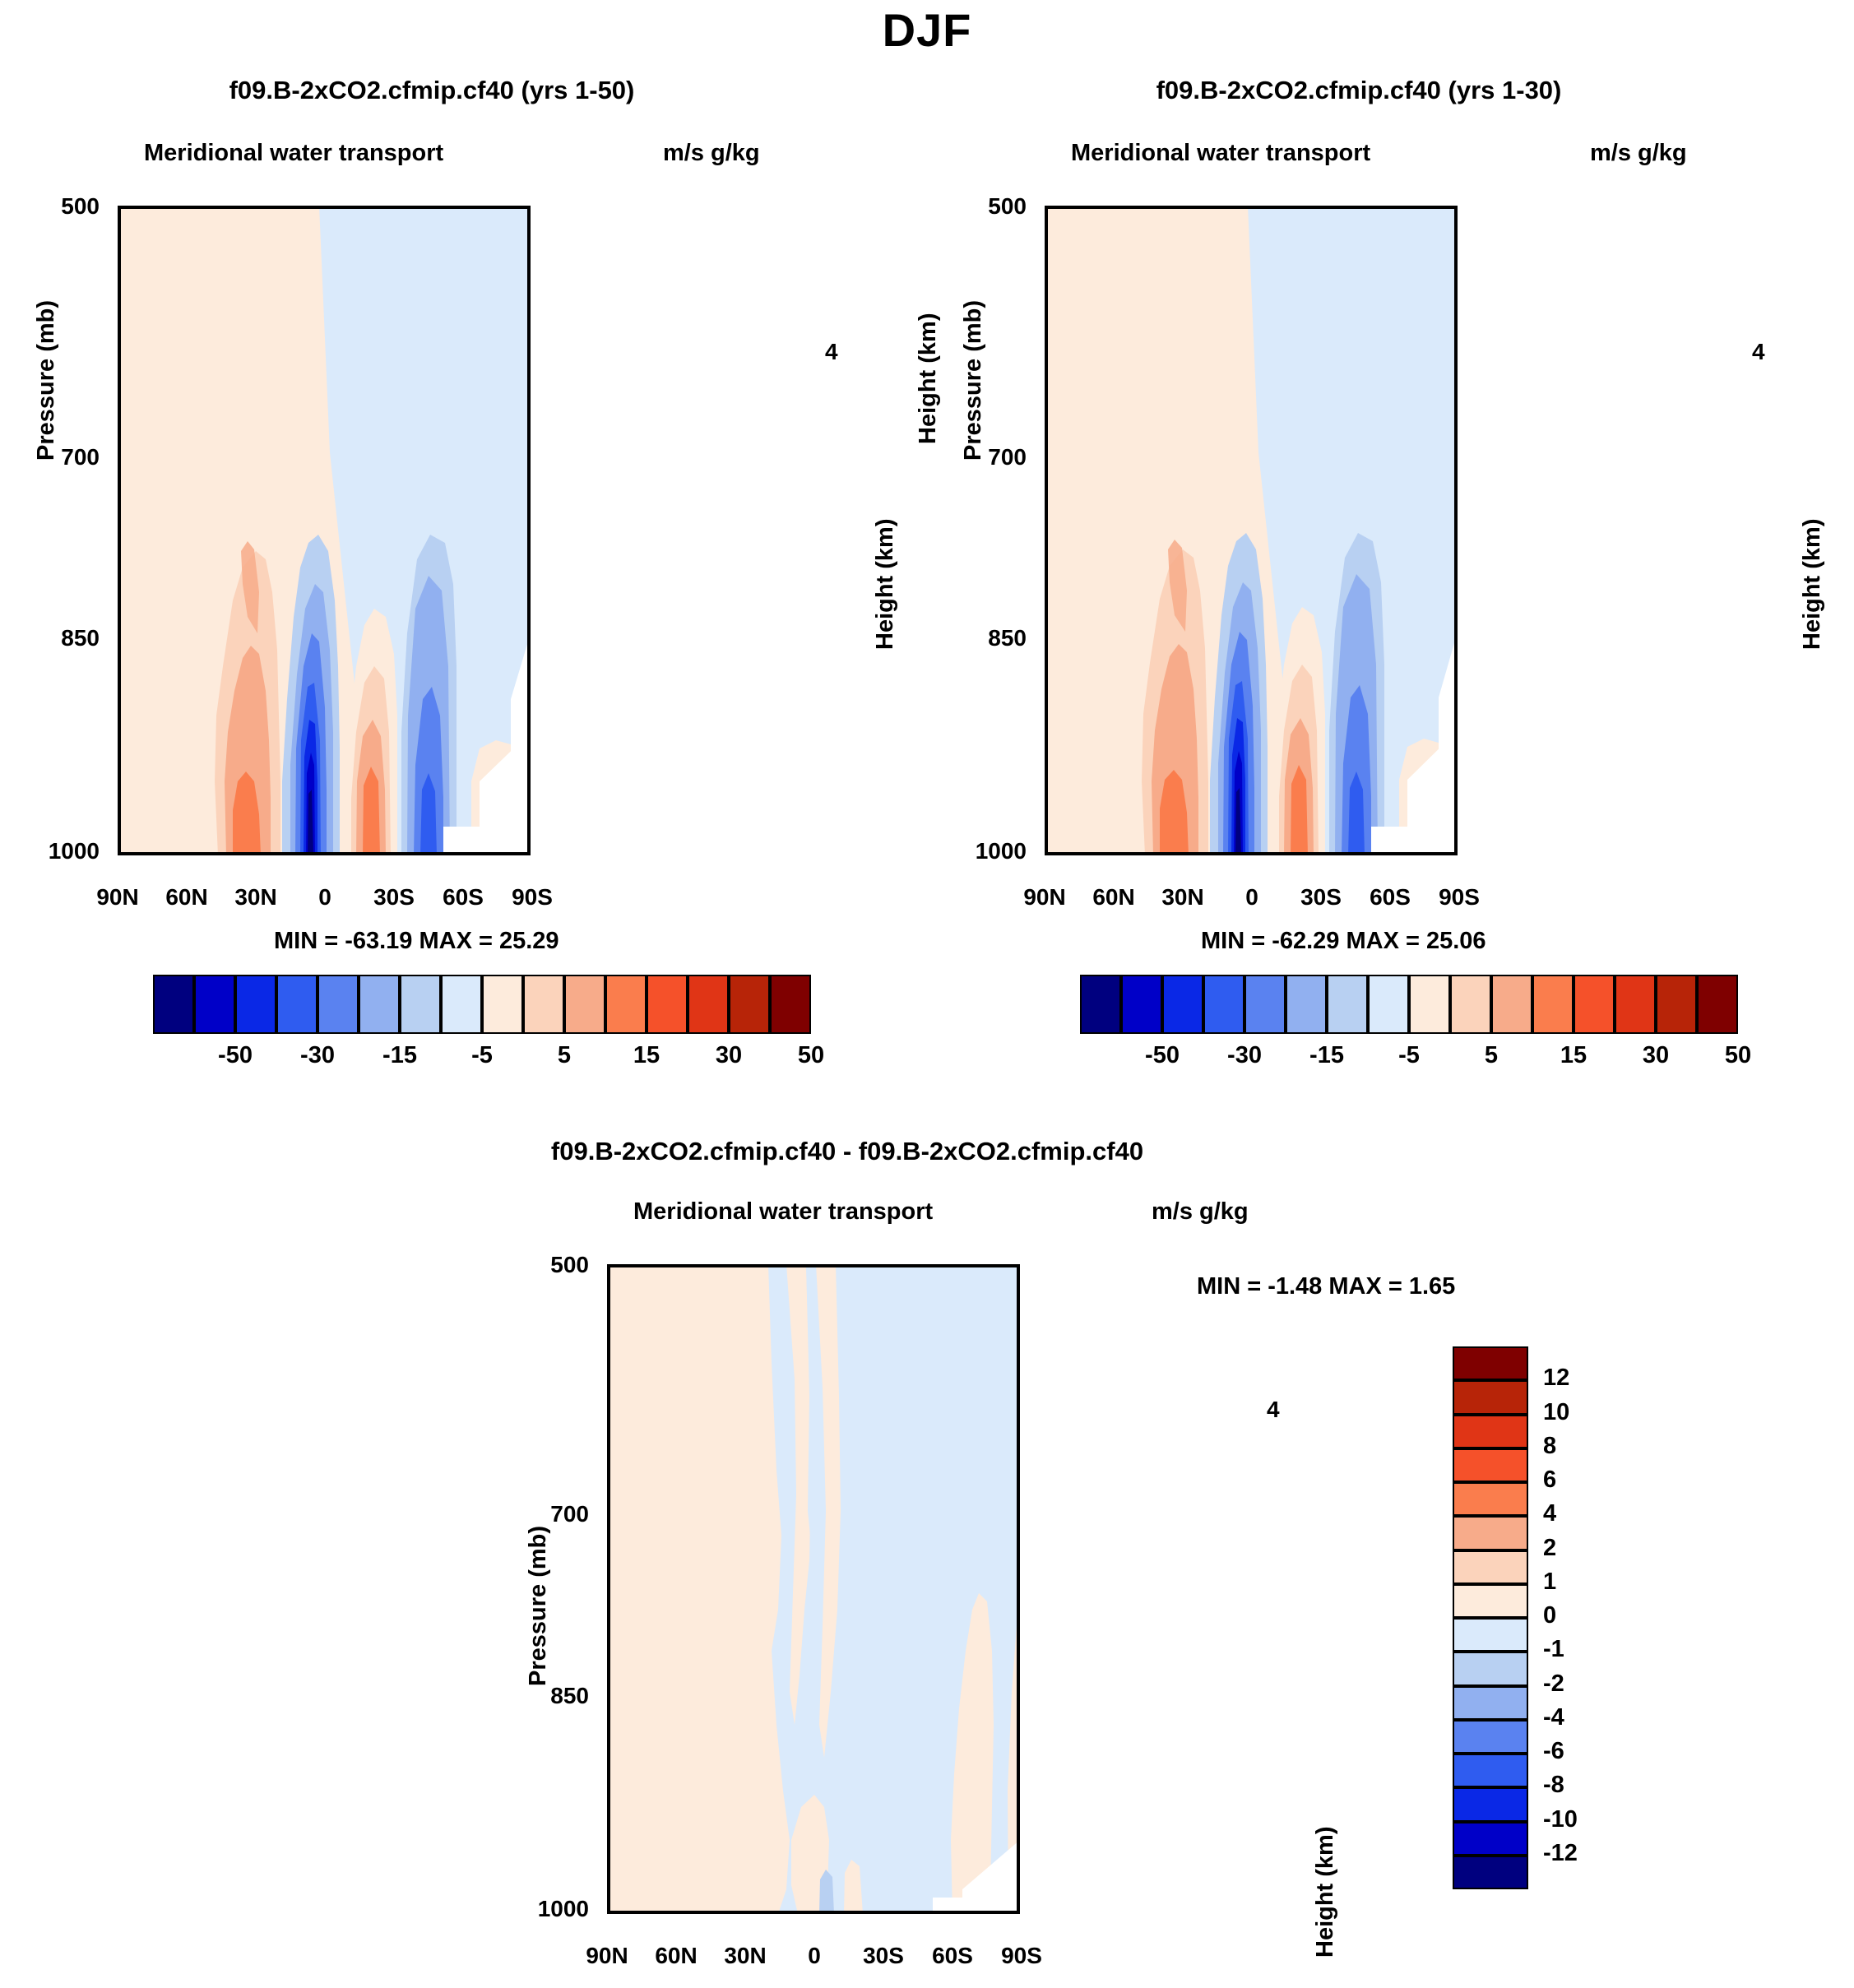  Describe the element at coordinates (927, 30) in the screenshot. I see `figure-main-title: DJF` at that location.